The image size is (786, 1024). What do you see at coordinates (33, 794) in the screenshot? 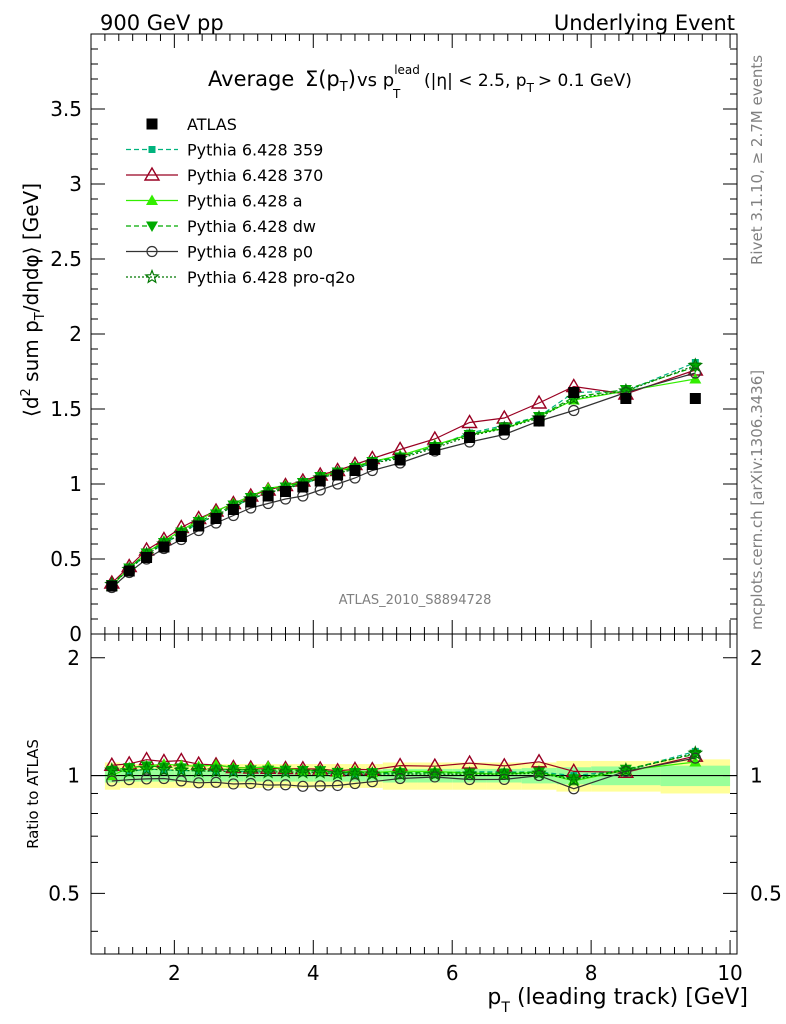
I see `y-axis-label-ratio: Ratio to ATLAS` at bounding box center [33, 794].